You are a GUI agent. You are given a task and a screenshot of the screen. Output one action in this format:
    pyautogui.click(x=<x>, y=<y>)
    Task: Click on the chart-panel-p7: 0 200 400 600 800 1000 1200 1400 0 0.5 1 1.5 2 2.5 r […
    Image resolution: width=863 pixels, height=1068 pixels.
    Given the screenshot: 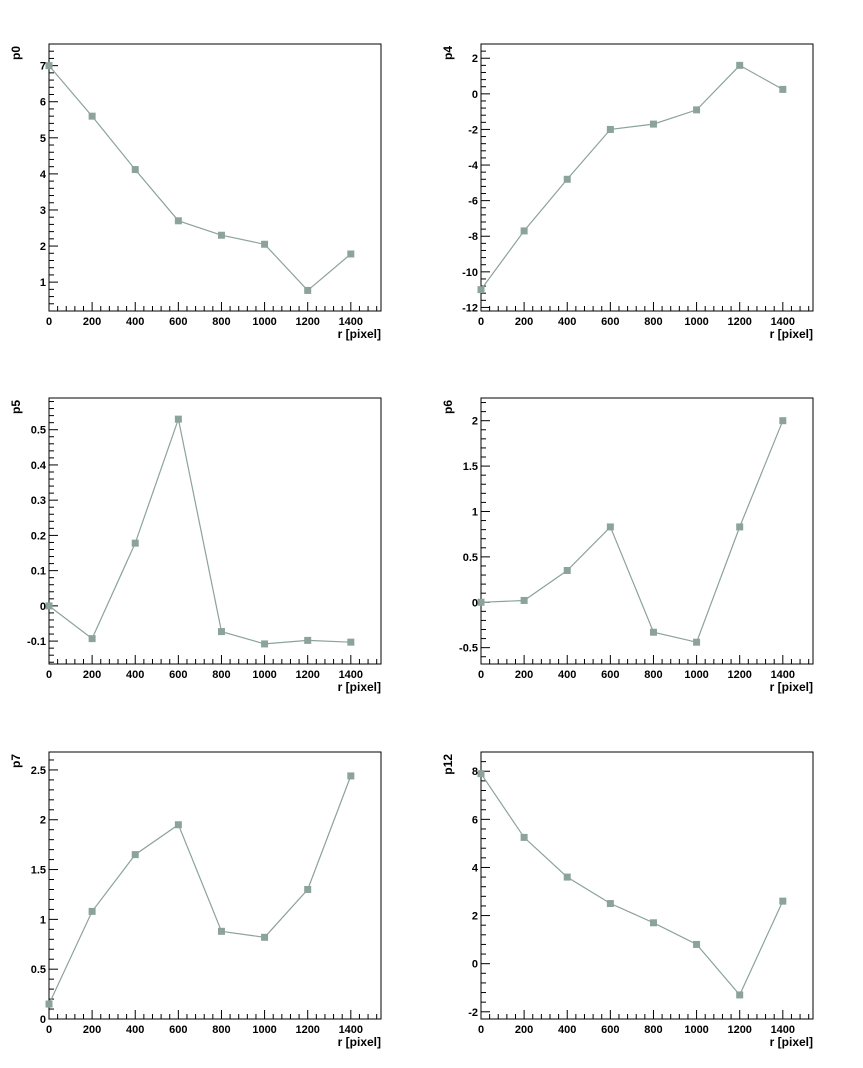 What is the action you would take?
    pyautogui.click(x=195, y=900)
    